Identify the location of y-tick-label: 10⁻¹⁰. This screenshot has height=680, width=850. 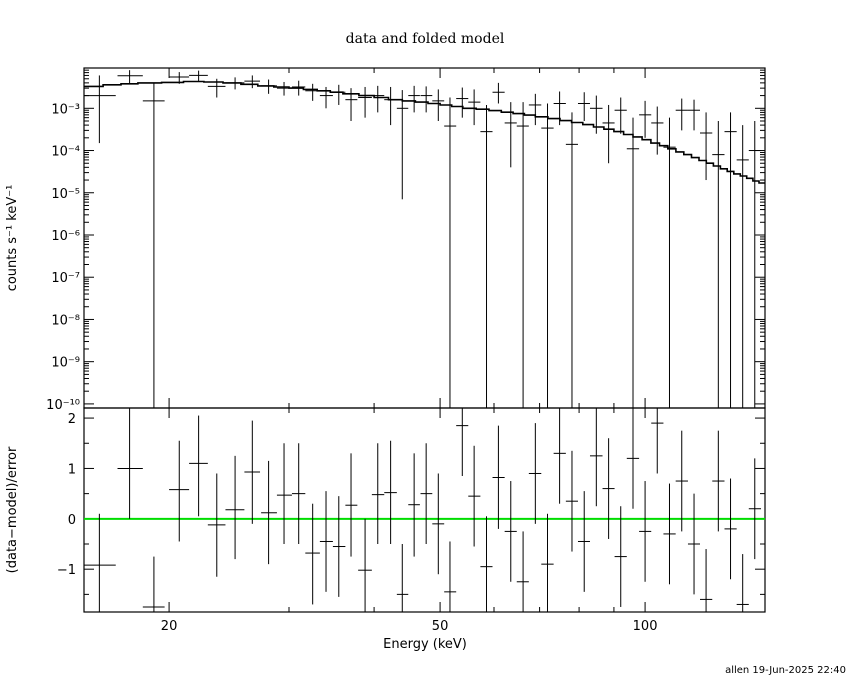
(63, 405).